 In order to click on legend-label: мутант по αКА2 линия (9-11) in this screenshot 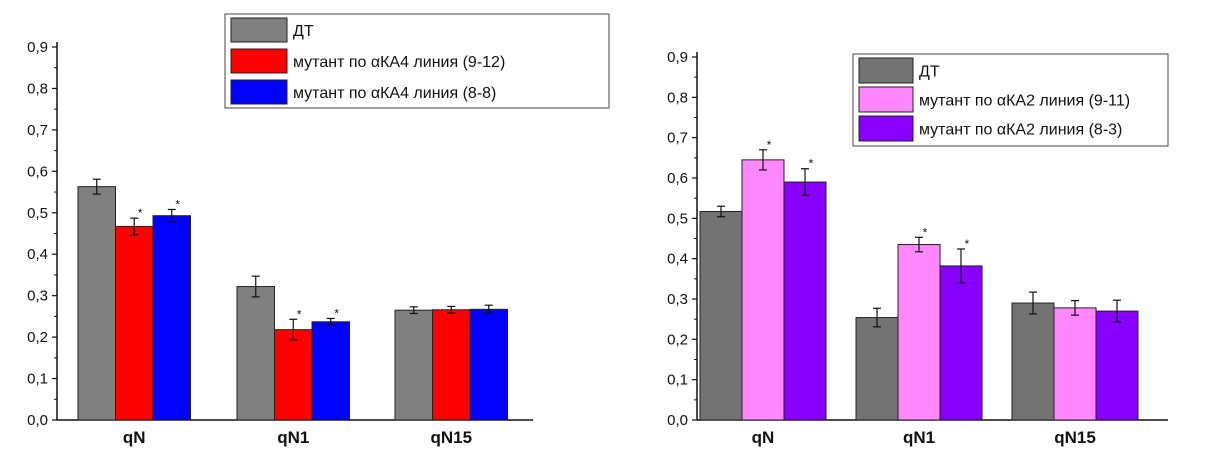, I will do `click(1024, 101)`.